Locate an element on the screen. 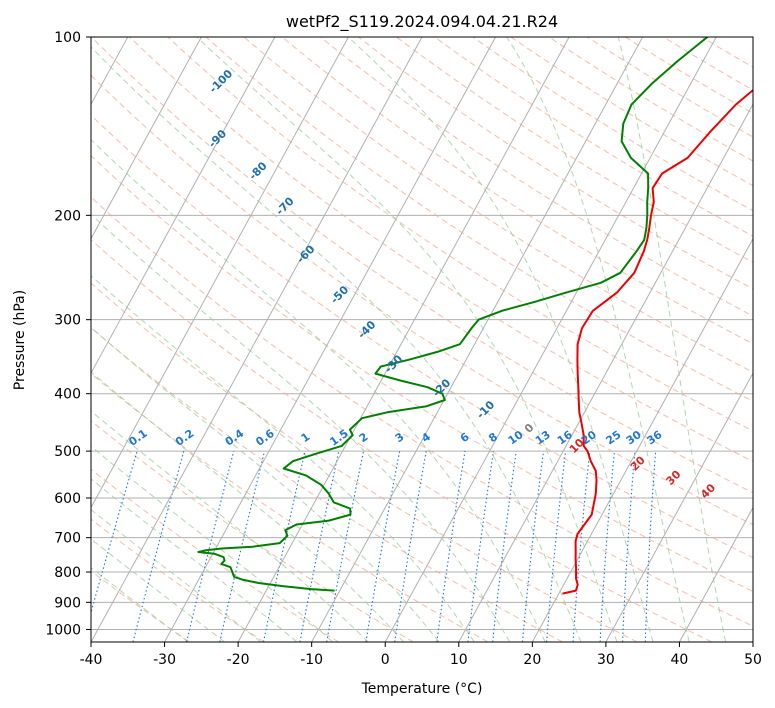 The image size is (775, 708). y-tick-label: 200 is located at coordinates (67, 216).